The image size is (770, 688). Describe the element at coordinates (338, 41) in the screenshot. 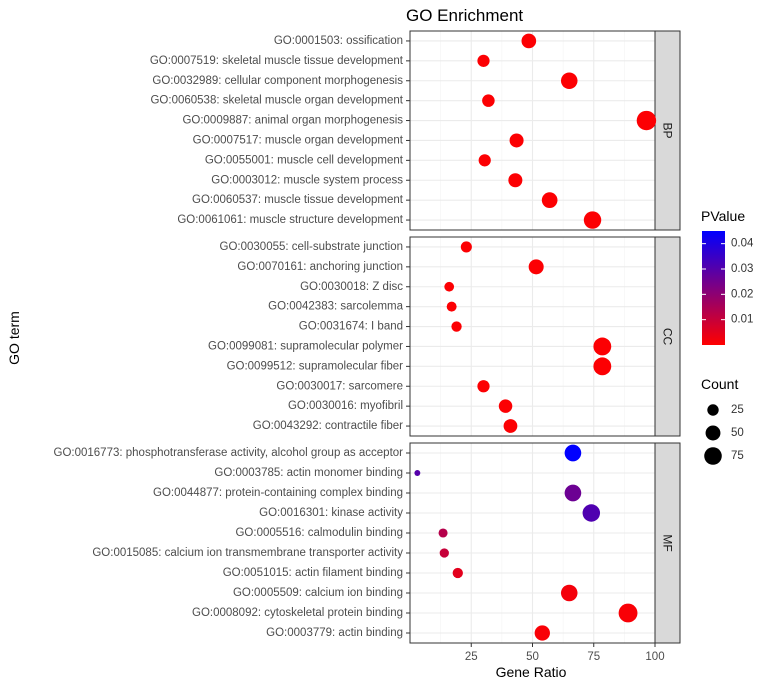

I see `term-label: GO:0001503: ossification` at that location.